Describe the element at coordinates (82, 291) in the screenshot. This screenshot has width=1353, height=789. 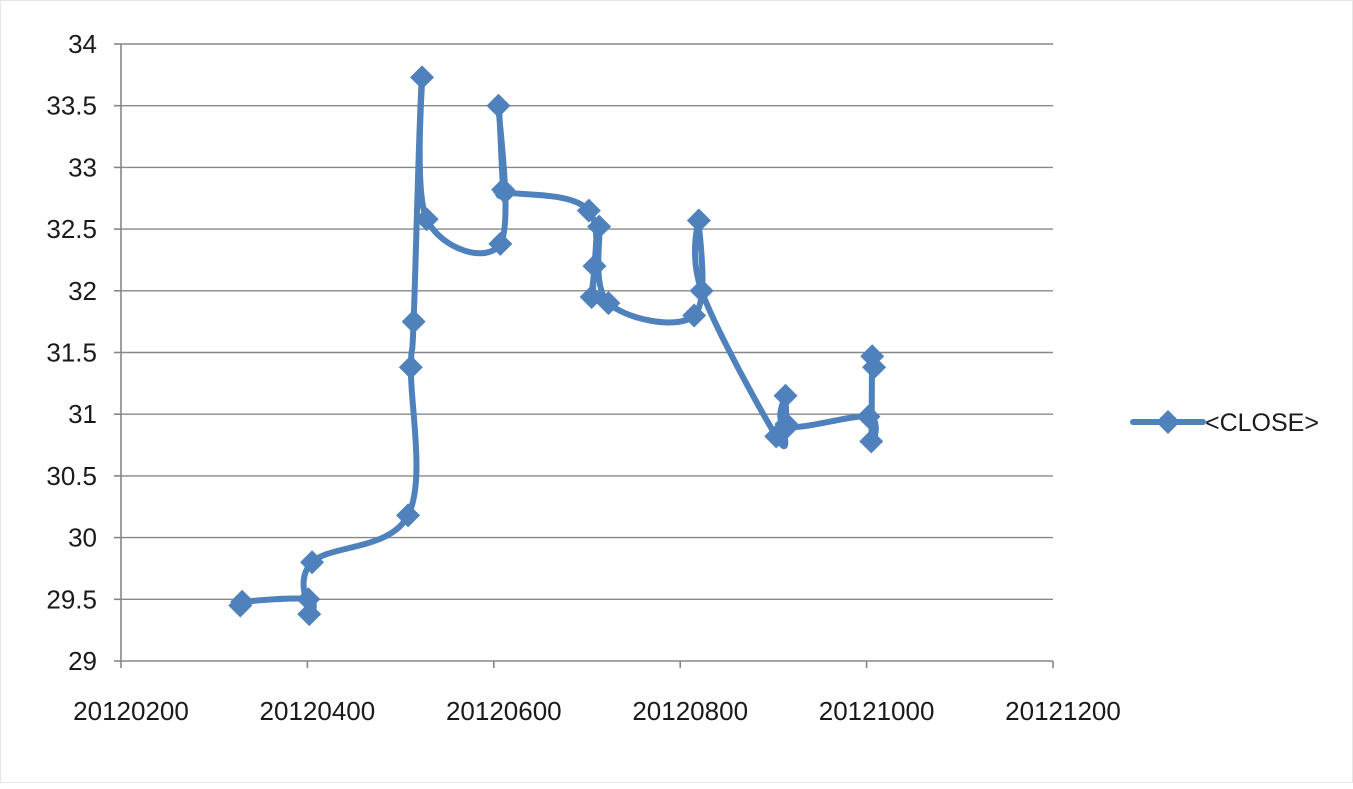
I see `y-tick-label: 32` at that location.